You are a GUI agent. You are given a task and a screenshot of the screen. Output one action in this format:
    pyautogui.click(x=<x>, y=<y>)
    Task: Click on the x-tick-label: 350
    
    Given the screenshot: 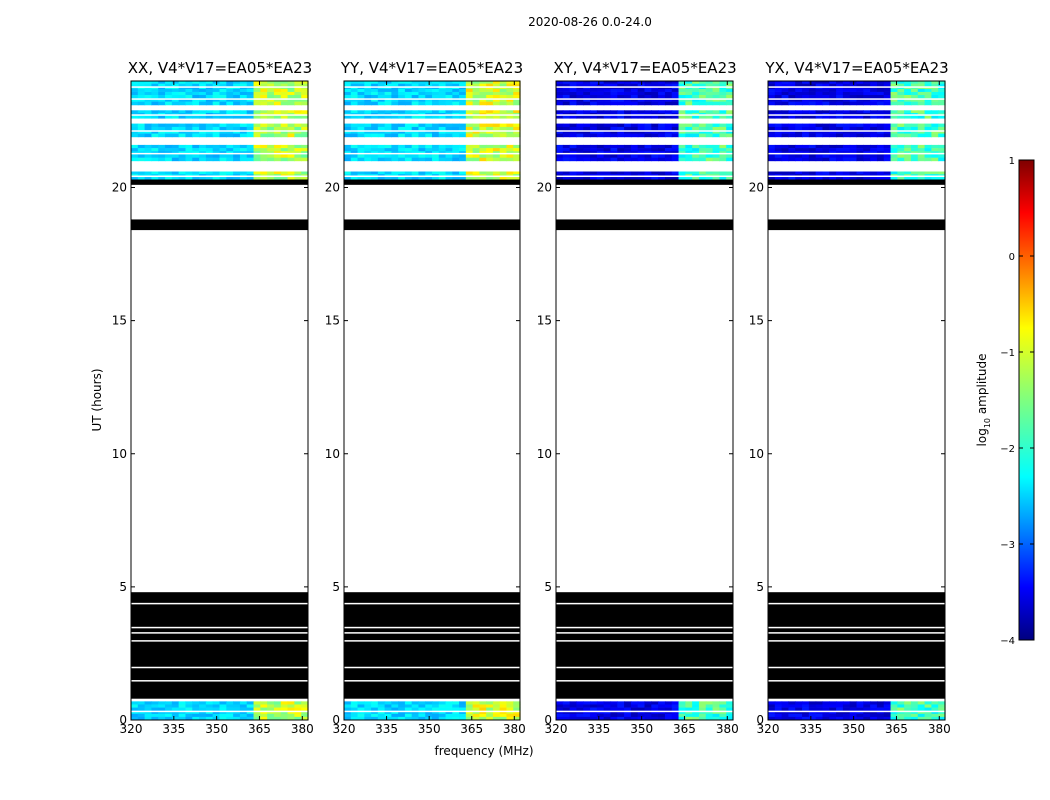 What is the action you would take?
    pyautogui.click(x=429, y=729)
    